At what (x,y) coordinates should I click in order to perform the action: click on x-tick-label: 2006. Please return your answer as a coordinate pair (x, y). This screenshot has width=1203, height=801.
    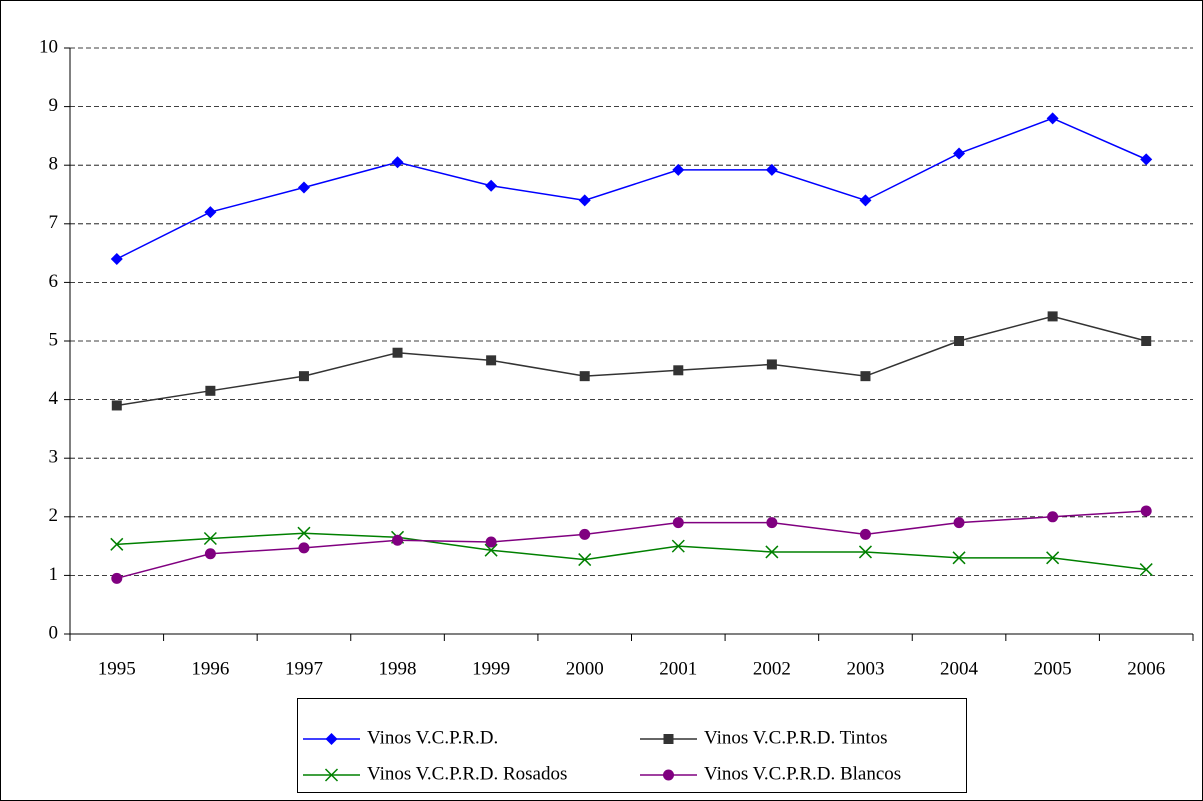
    Looking at the image, I should click on (1146, 668).